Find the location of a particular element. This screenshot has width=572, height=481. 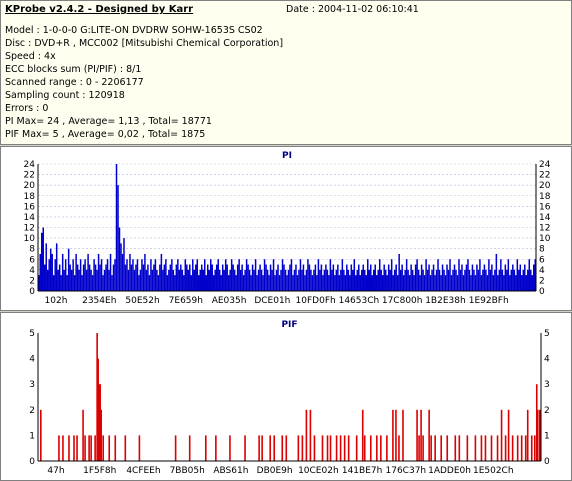

y-tick-label-right: 2 is located at coordinates (542, 281).